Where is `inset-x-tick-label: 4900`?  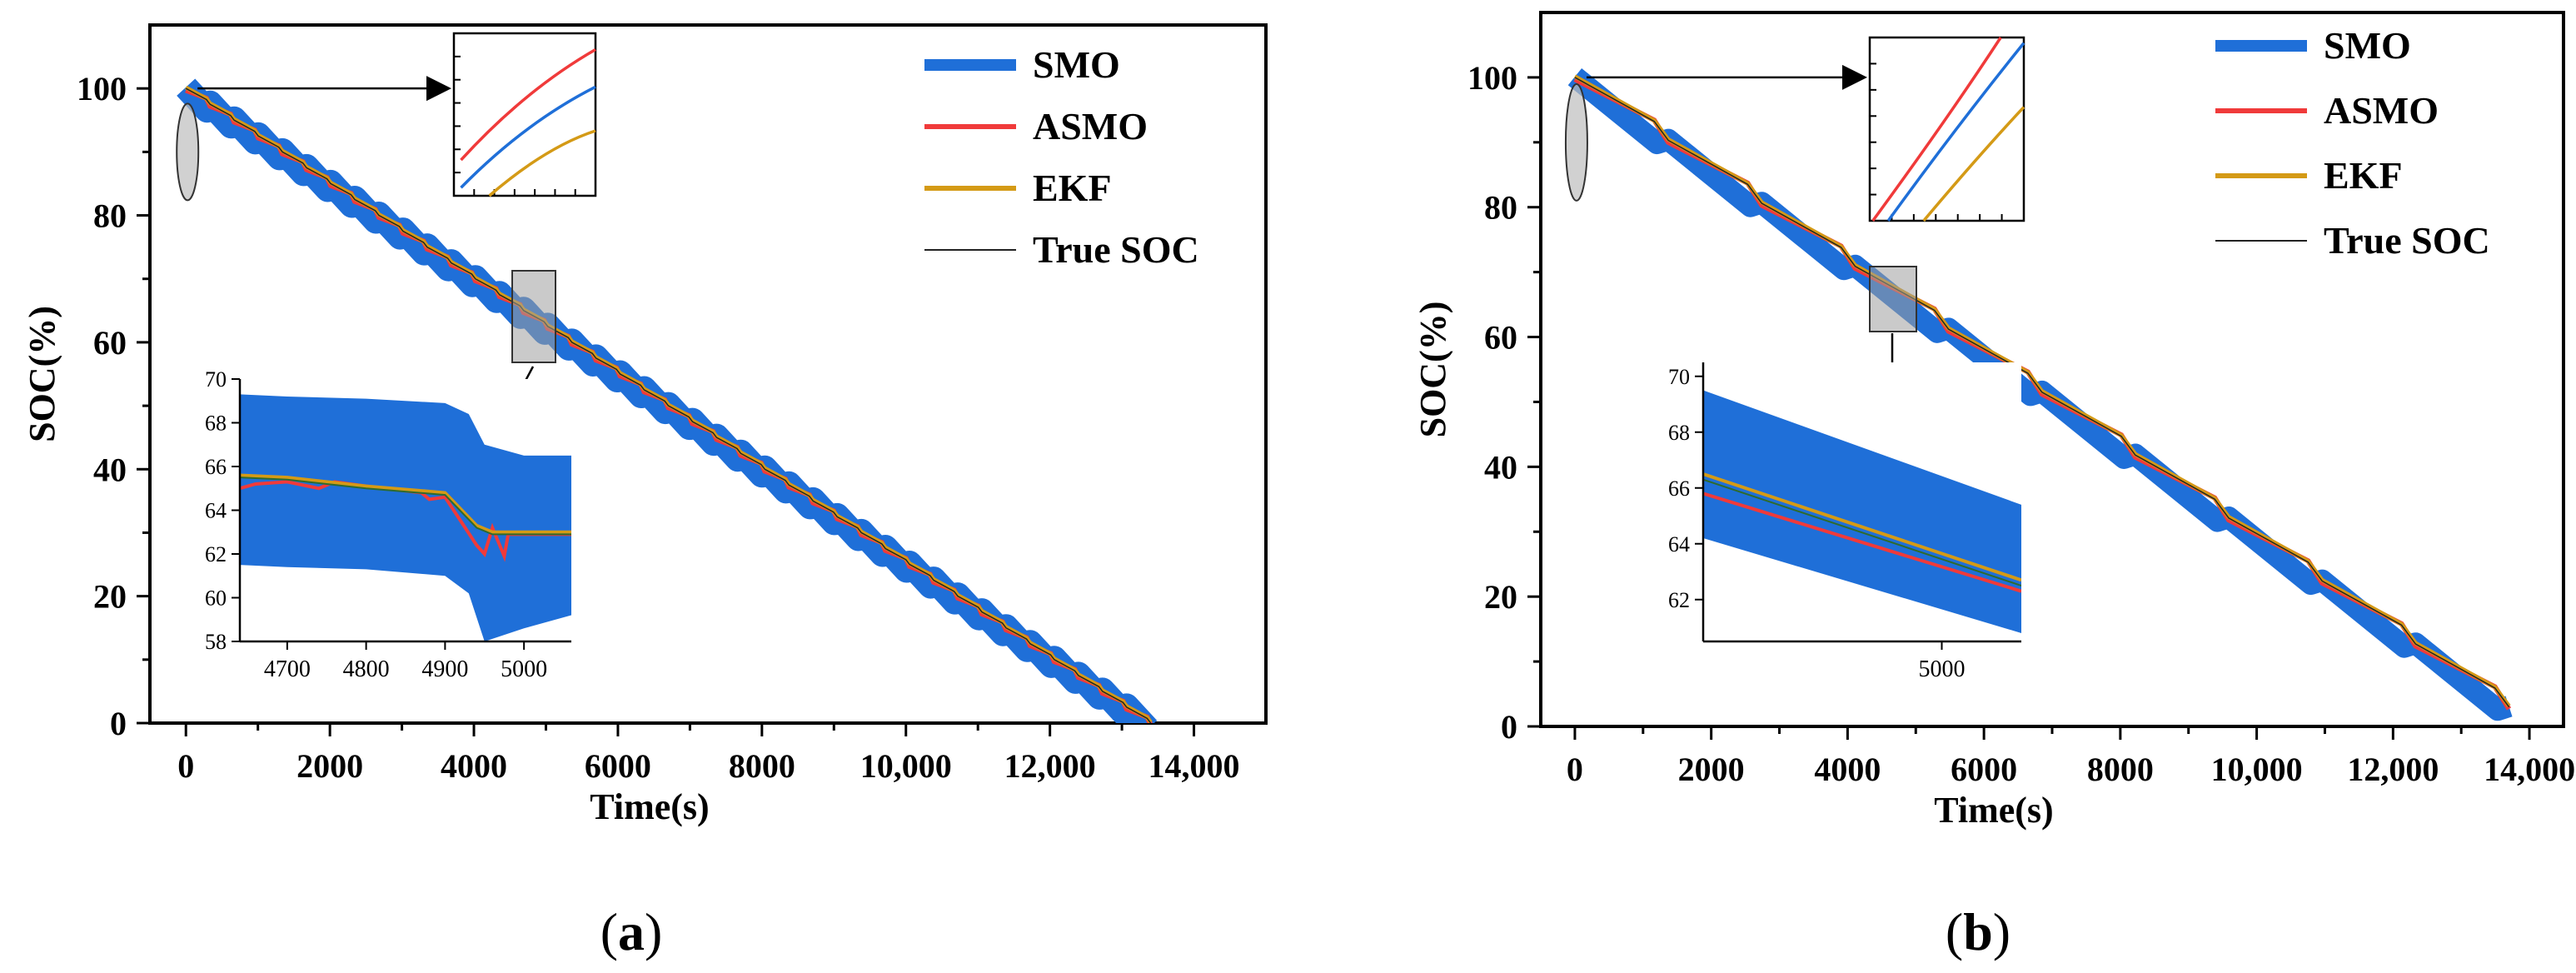 inset-x-tick-label: 4900 is located at coordinates (445, 669).